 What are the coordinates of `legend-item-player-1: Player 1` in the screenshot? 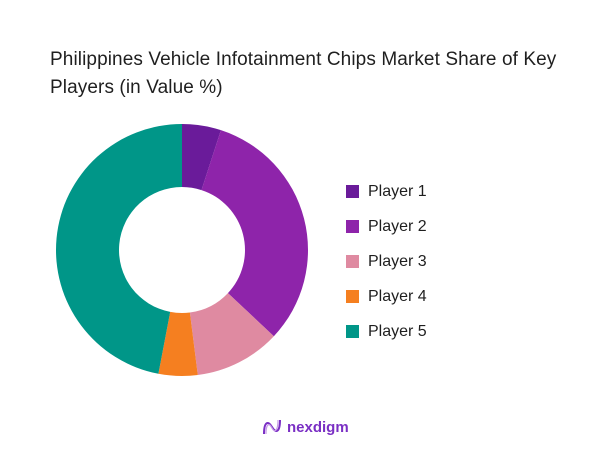 It's located at (386, 191).